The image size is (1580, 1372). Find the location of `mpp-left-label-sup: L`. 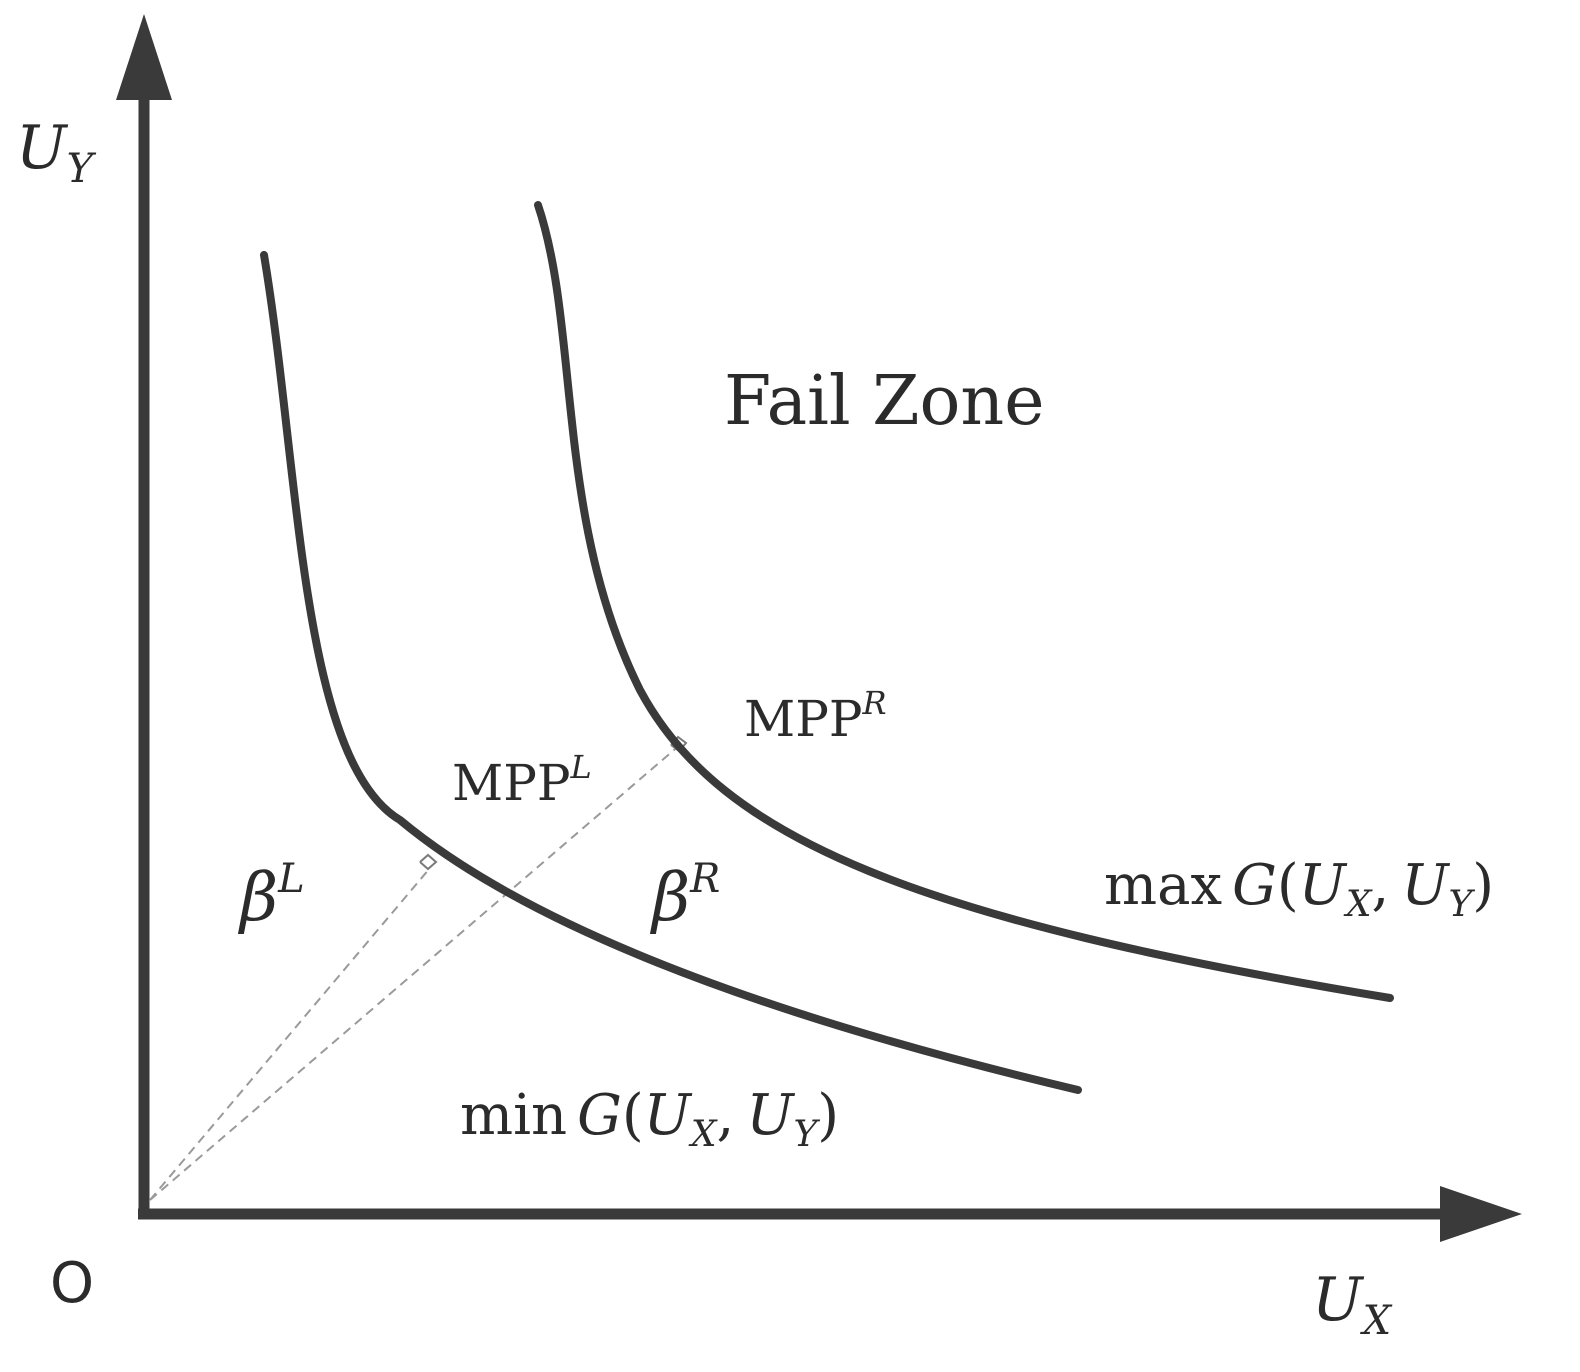

mpp-left-label-sup: L is located at coordinates (580, 767).